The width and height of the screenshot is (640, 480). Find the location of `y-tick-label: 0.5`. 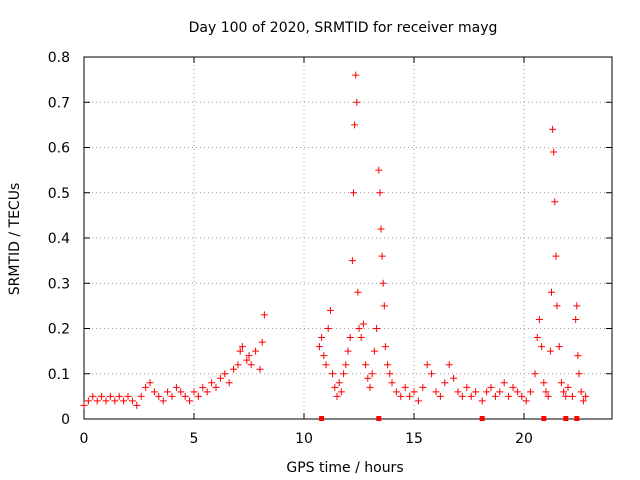

y-tick-label: 0.5 is located at coordinates (59, 194).